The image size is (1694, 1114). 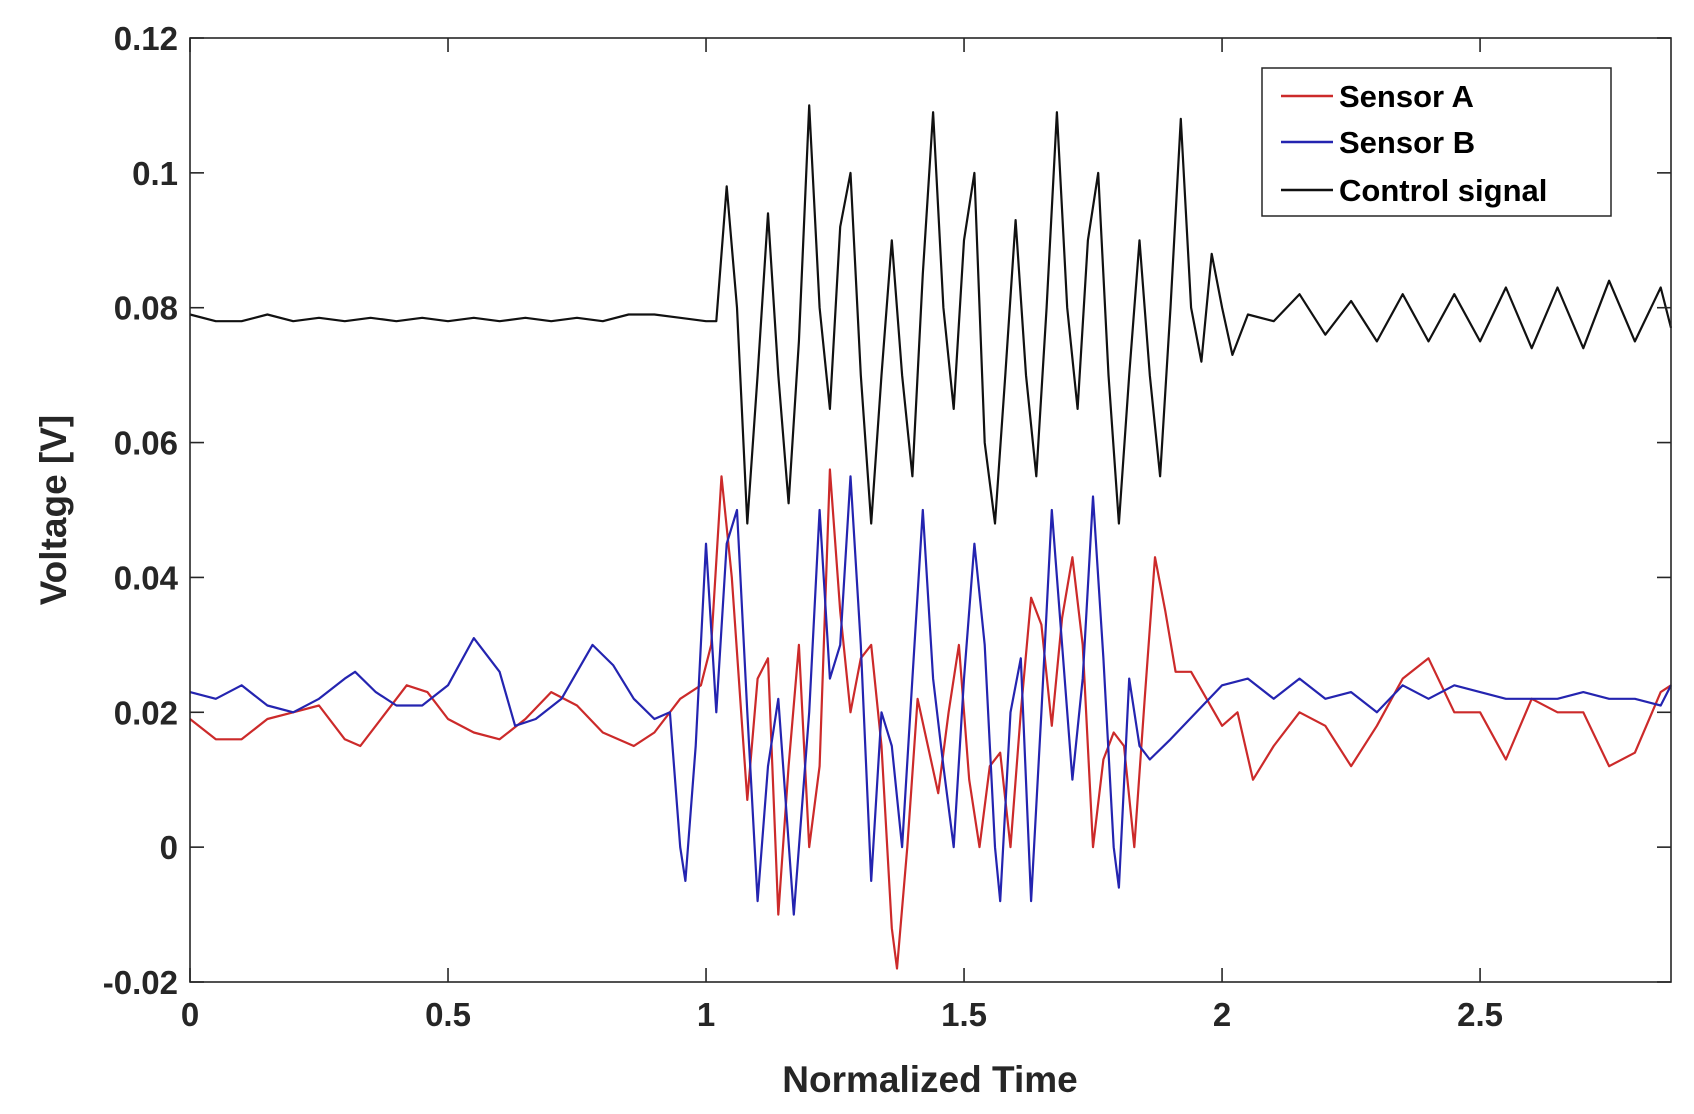 What do you see at coordinates (1406, 96) in the screenshot?
I see `legend-label-sensor-a: Sensor A` at bounding box center [1406, 96].